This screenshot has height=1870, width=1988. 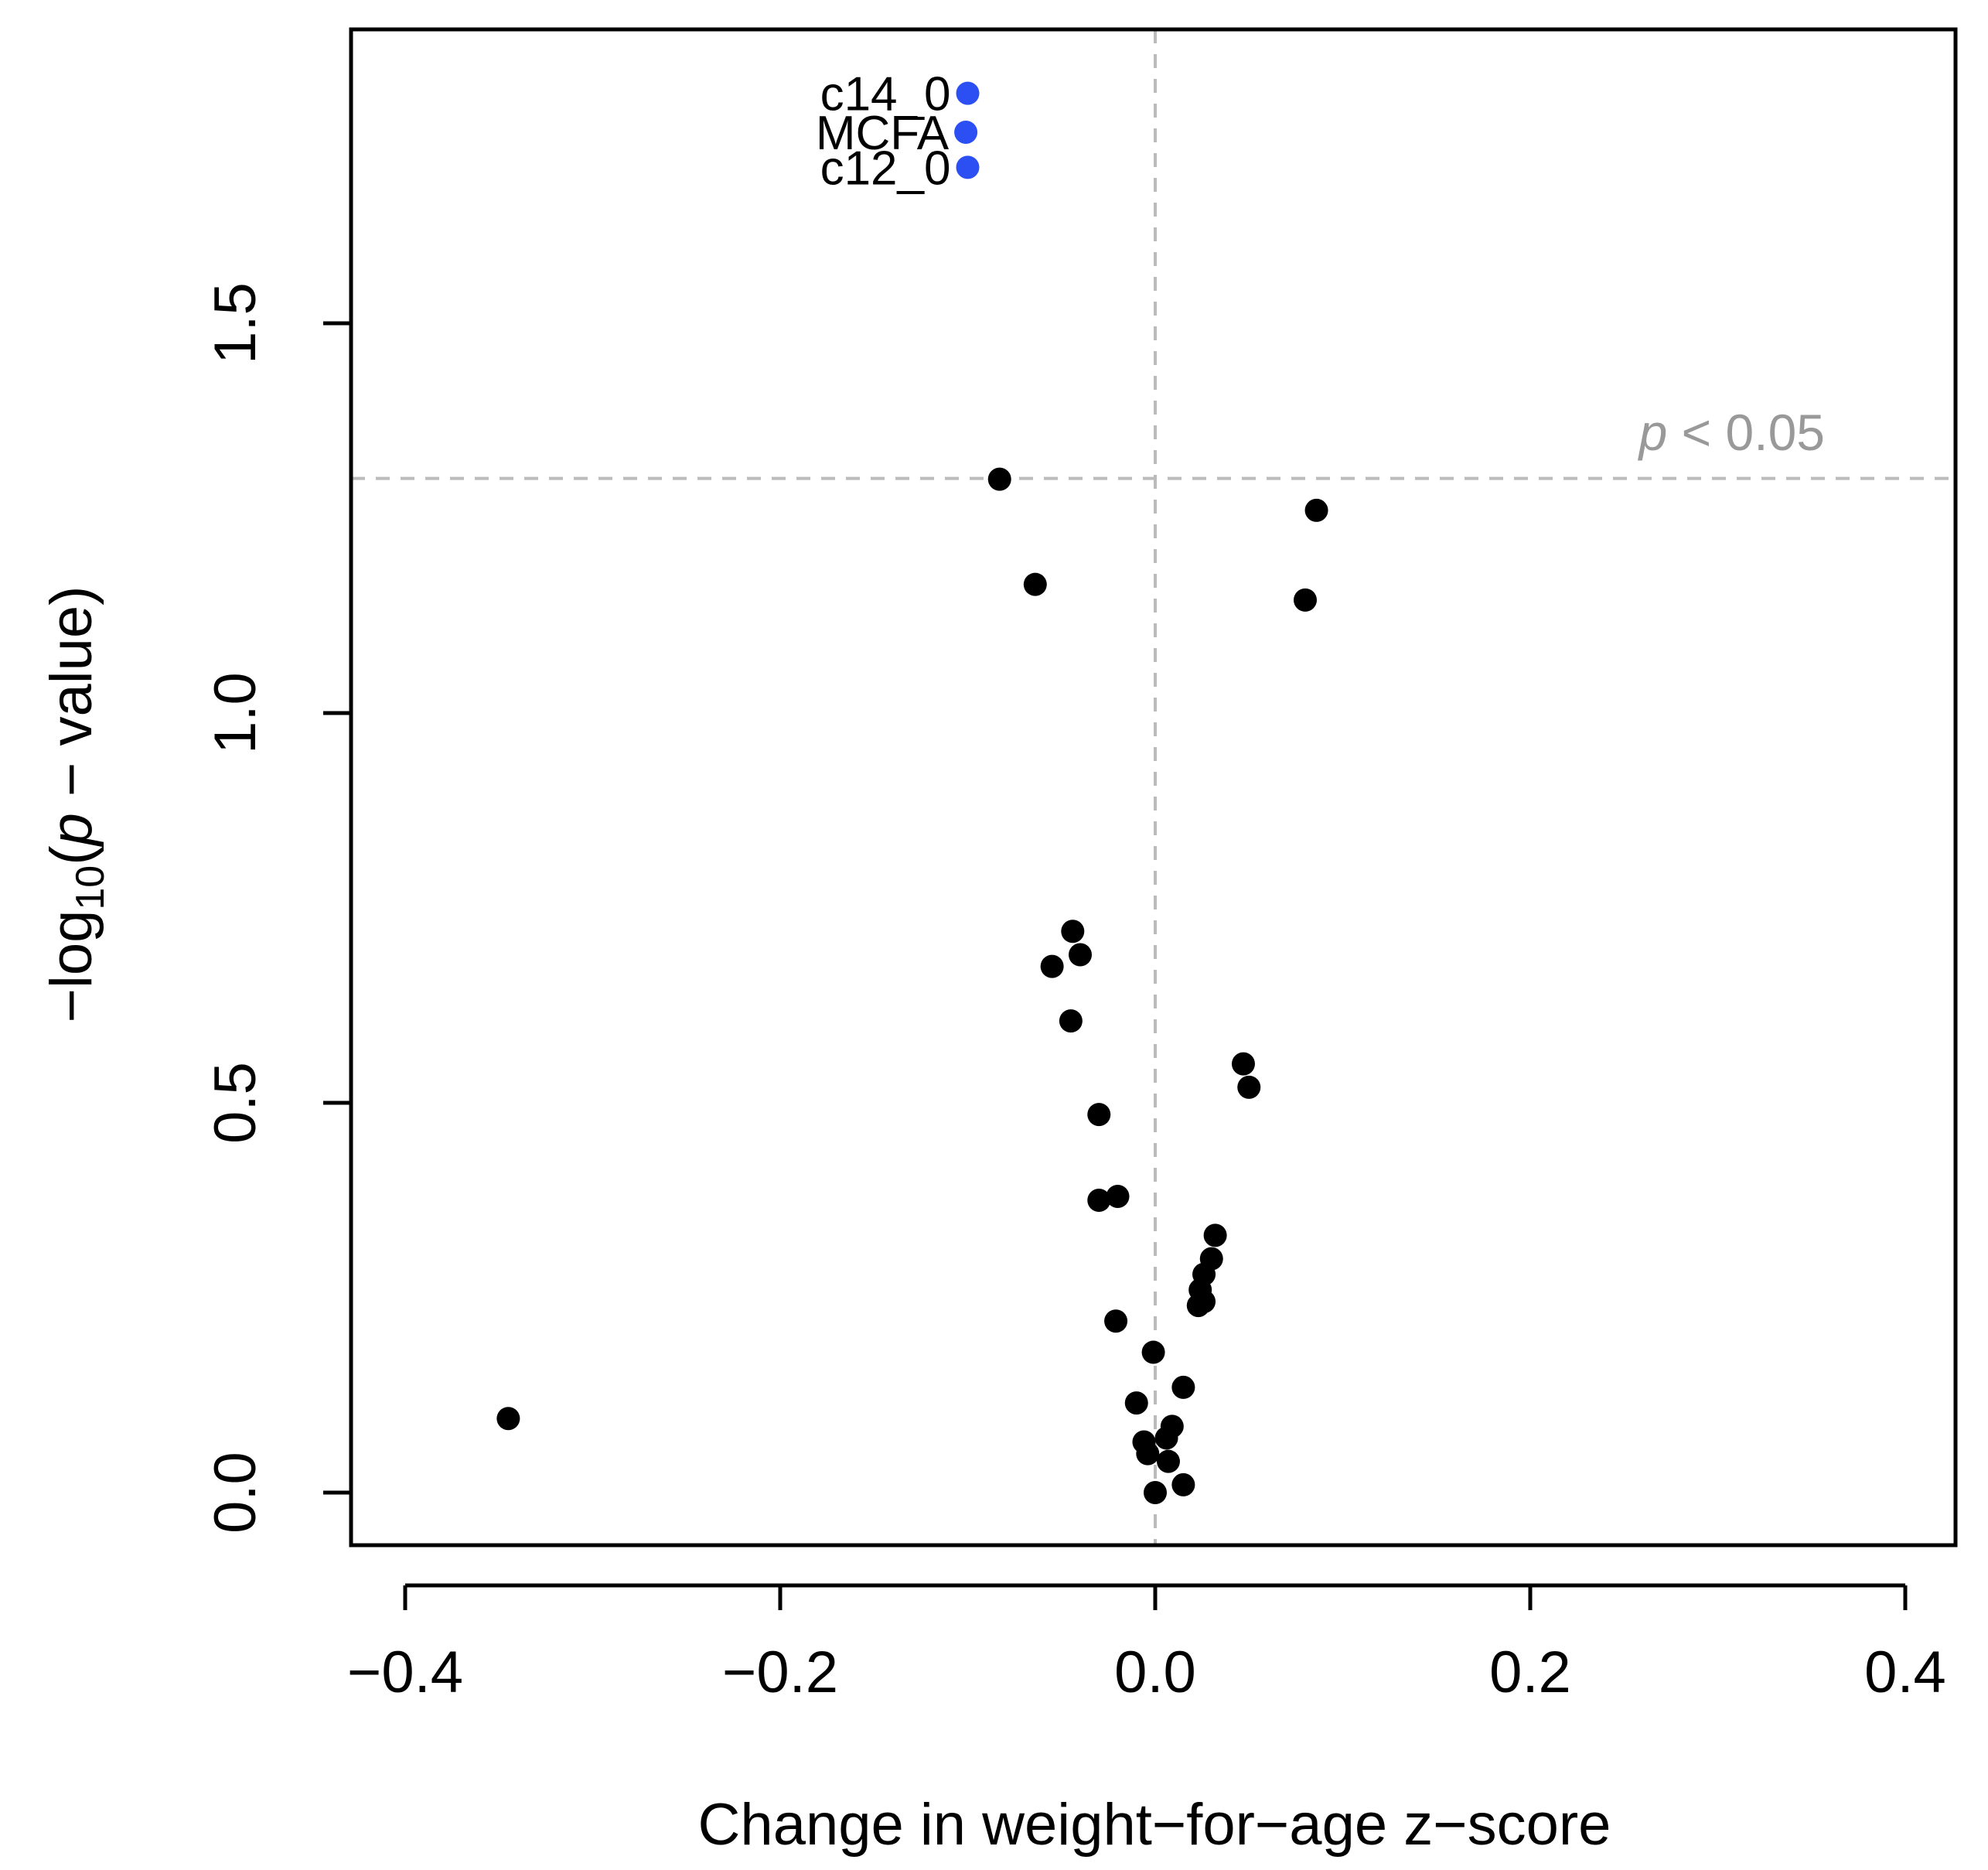 What do you see at coordinates (76, 804) in the screenshot?
I see `y-axis-title: −log10(p − value)` at bounding box center [76, 804].